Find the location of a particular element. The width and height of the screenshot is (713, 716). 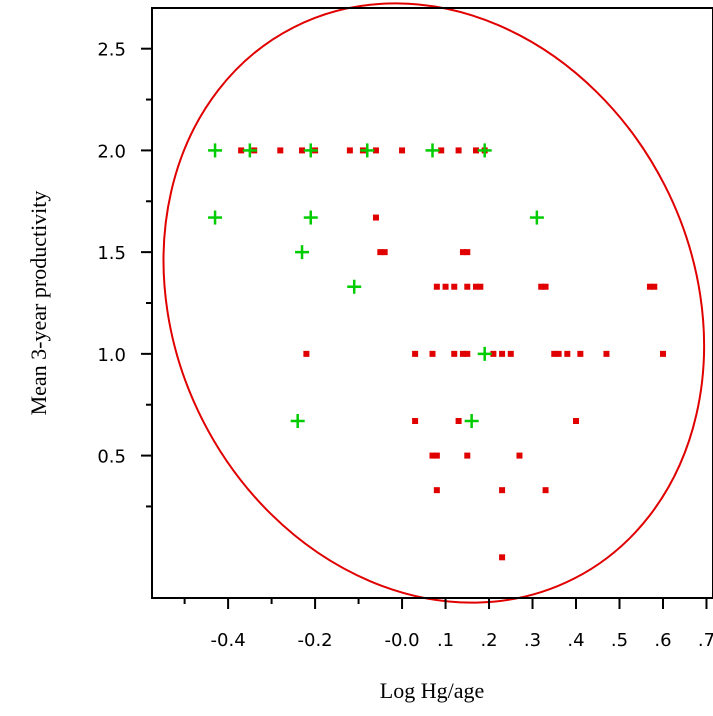

y-tick-label: 2.0 is located at coordinates (111, 151).